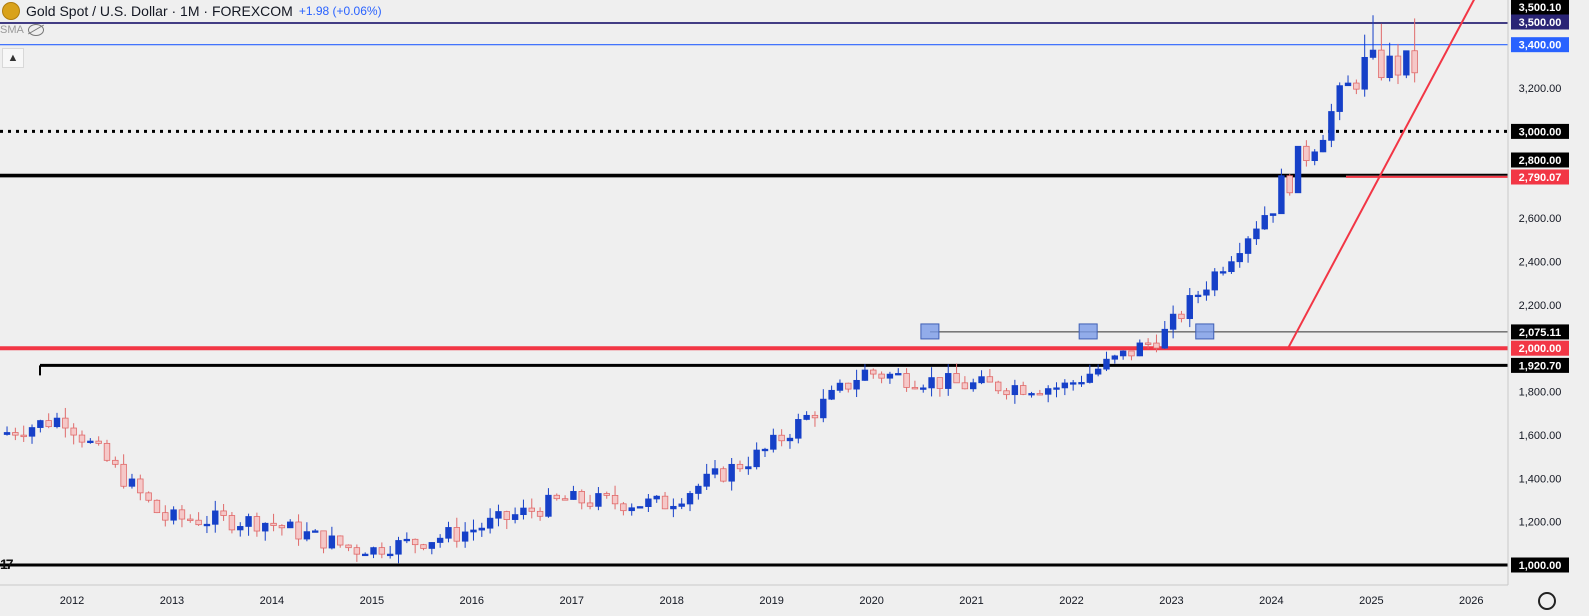 The width and height of the screenshot is (1589, 616). What do you see at coordinates (1547, 601) in the screenshot?
I see `gear-icon` at bounding box center [1547, 601].